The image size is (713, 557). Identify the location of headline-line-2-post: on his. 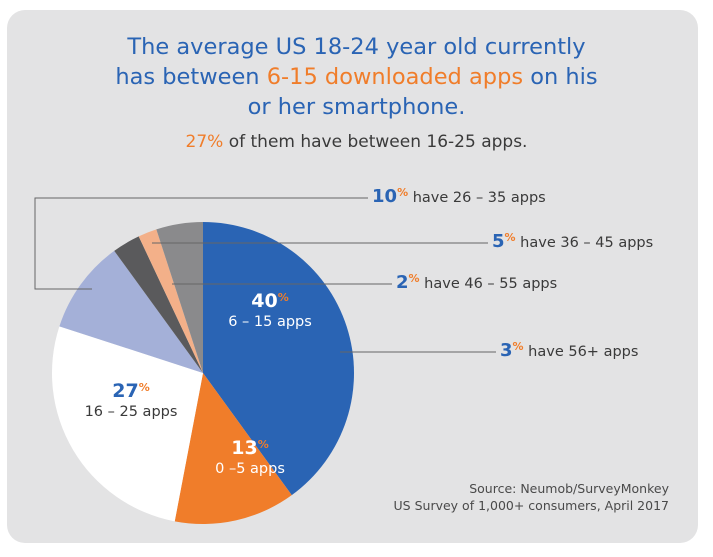
(560, 77).